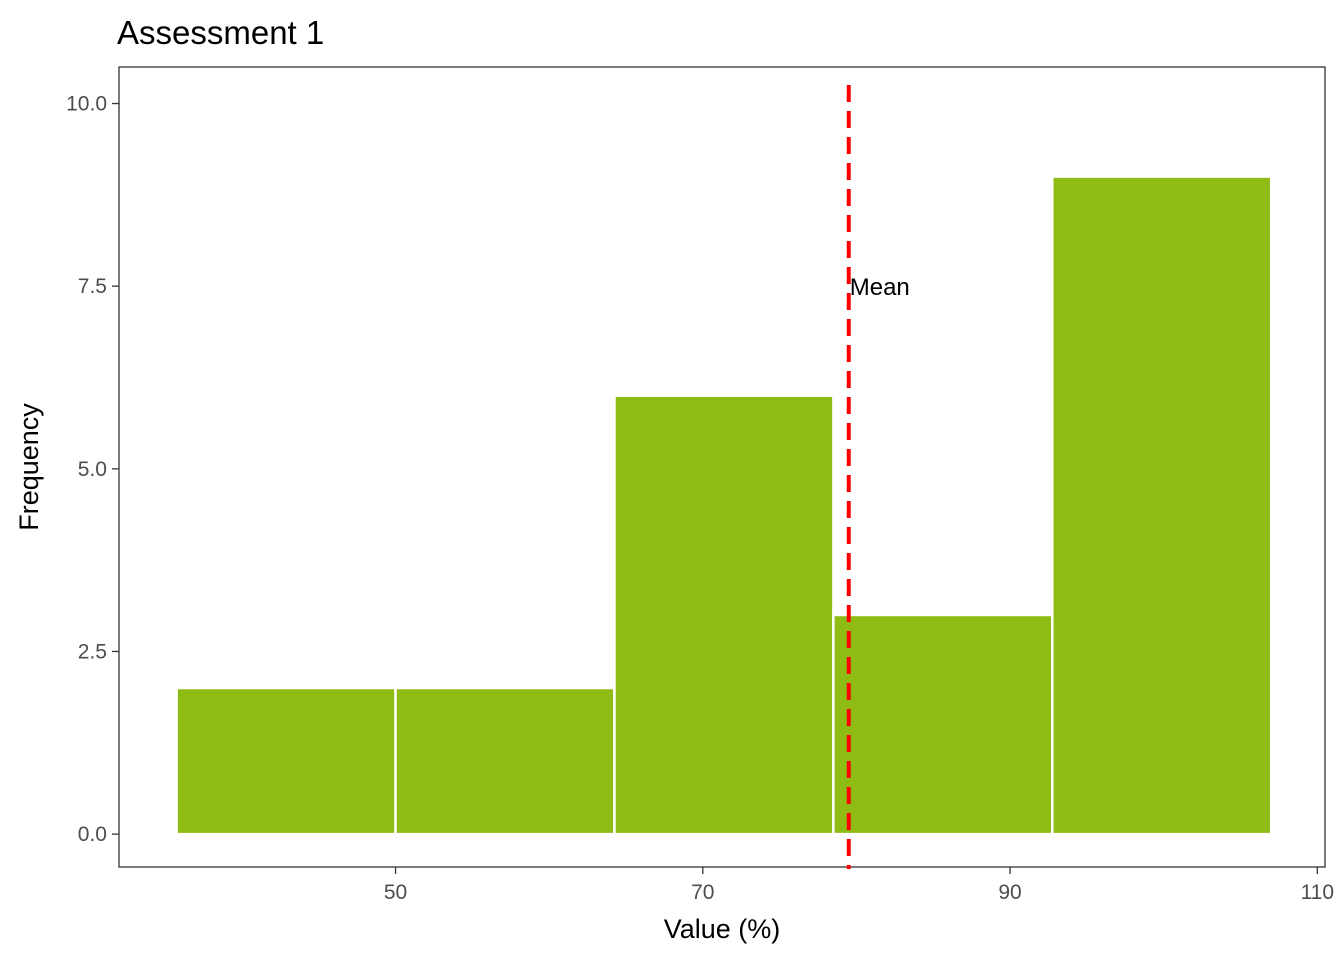 The height and width of the screenshot is (960, 1344). I want to click on mean-group: Mean, so click(878, 477).